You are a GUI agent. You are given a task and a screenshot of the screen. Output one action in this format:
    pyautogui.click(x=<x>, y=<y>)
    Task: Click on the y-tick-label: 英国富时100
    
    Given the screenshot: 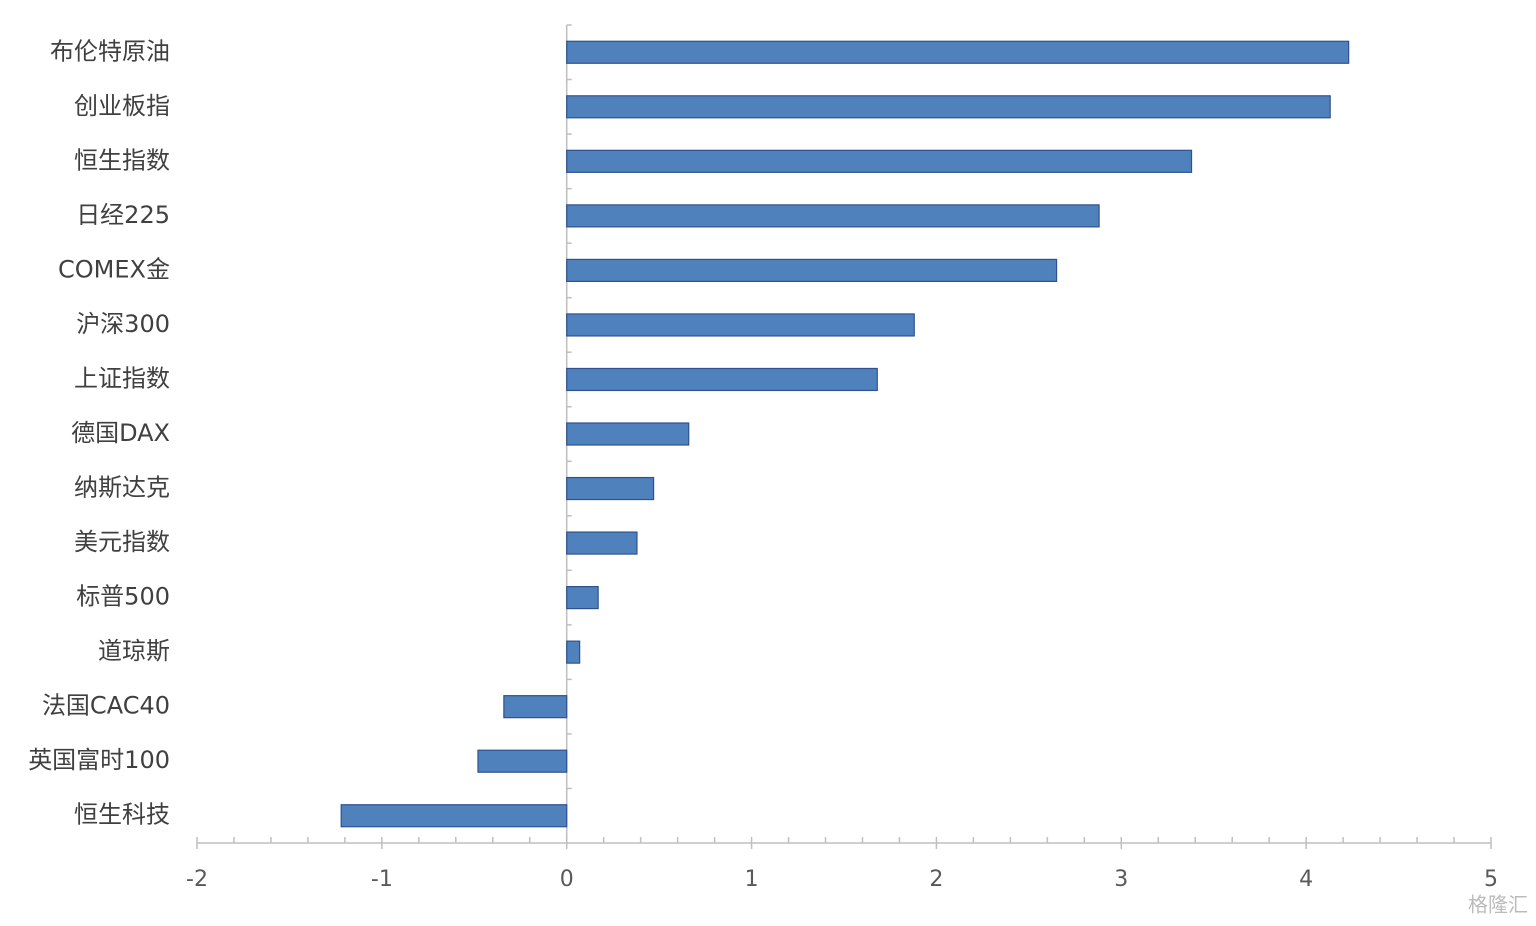 What is the action you would take?
    pyautogui.click(x=99, y=760)
    